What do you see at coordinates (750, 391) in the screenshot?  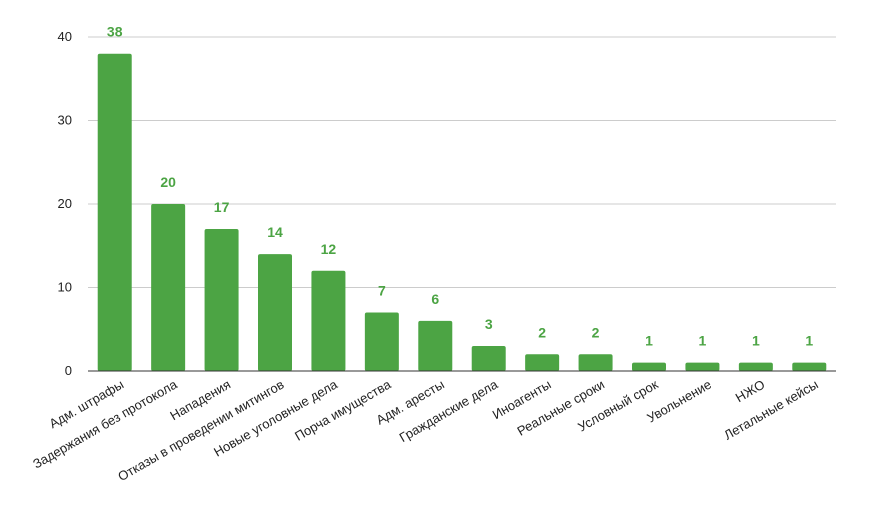 I see `category-label: НЖО` at bounding box center [750, 391].